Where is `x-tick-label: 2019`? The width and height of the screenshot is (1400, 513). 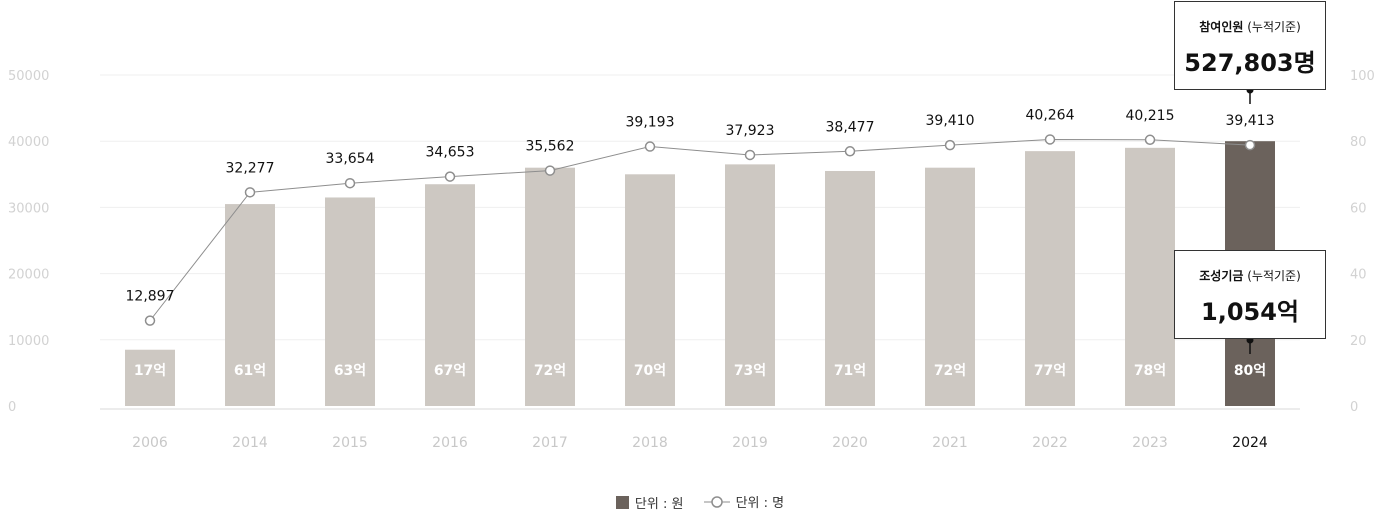
x-tick-label: 2019 is located at coordinates (750, 443).